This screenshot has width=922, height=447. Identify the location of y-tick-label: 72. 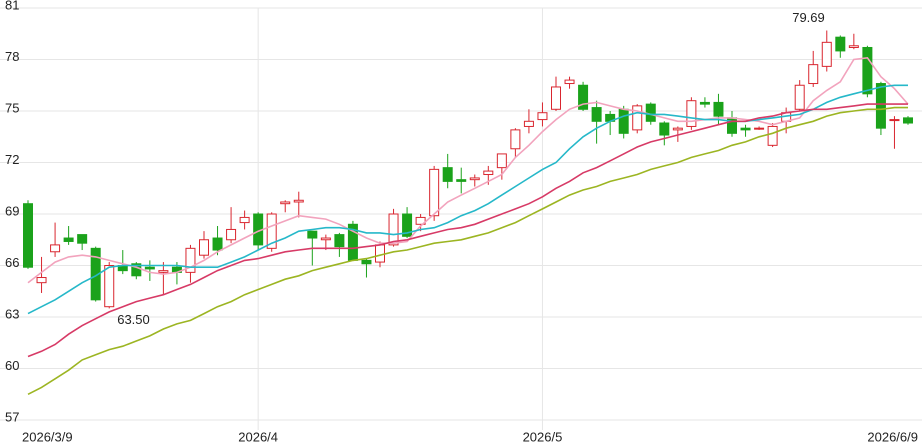
(12, 159).